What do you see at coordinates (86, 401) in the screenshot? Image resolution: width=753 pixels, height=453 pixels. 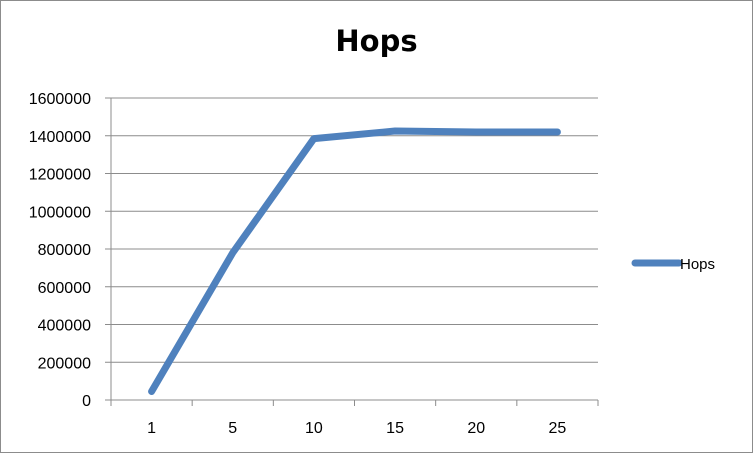 I see `y-tick-label: 0` at bounding box center [86, 401].